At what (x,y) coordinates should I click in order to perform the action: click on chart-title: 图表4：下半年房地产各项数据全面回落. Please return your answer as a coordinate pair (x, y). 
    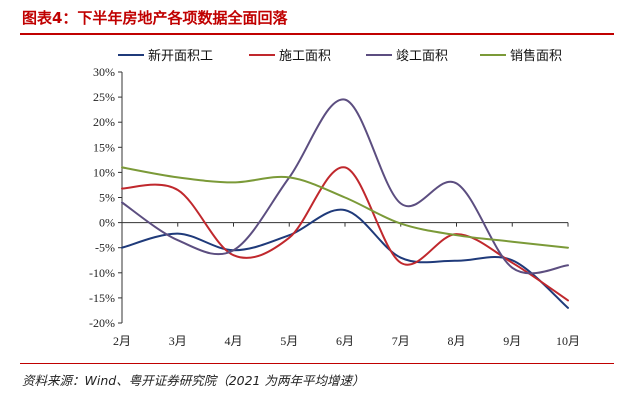
    Looking at the image, I should click on (155, 18).